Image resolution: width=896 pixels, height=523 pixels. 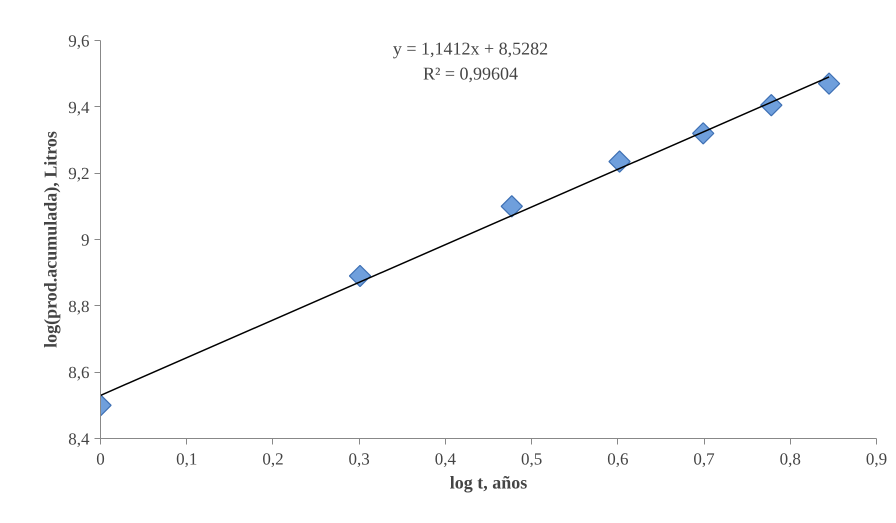 I want to click on x-tick-label: 0,4, so click(x=445, y=459).